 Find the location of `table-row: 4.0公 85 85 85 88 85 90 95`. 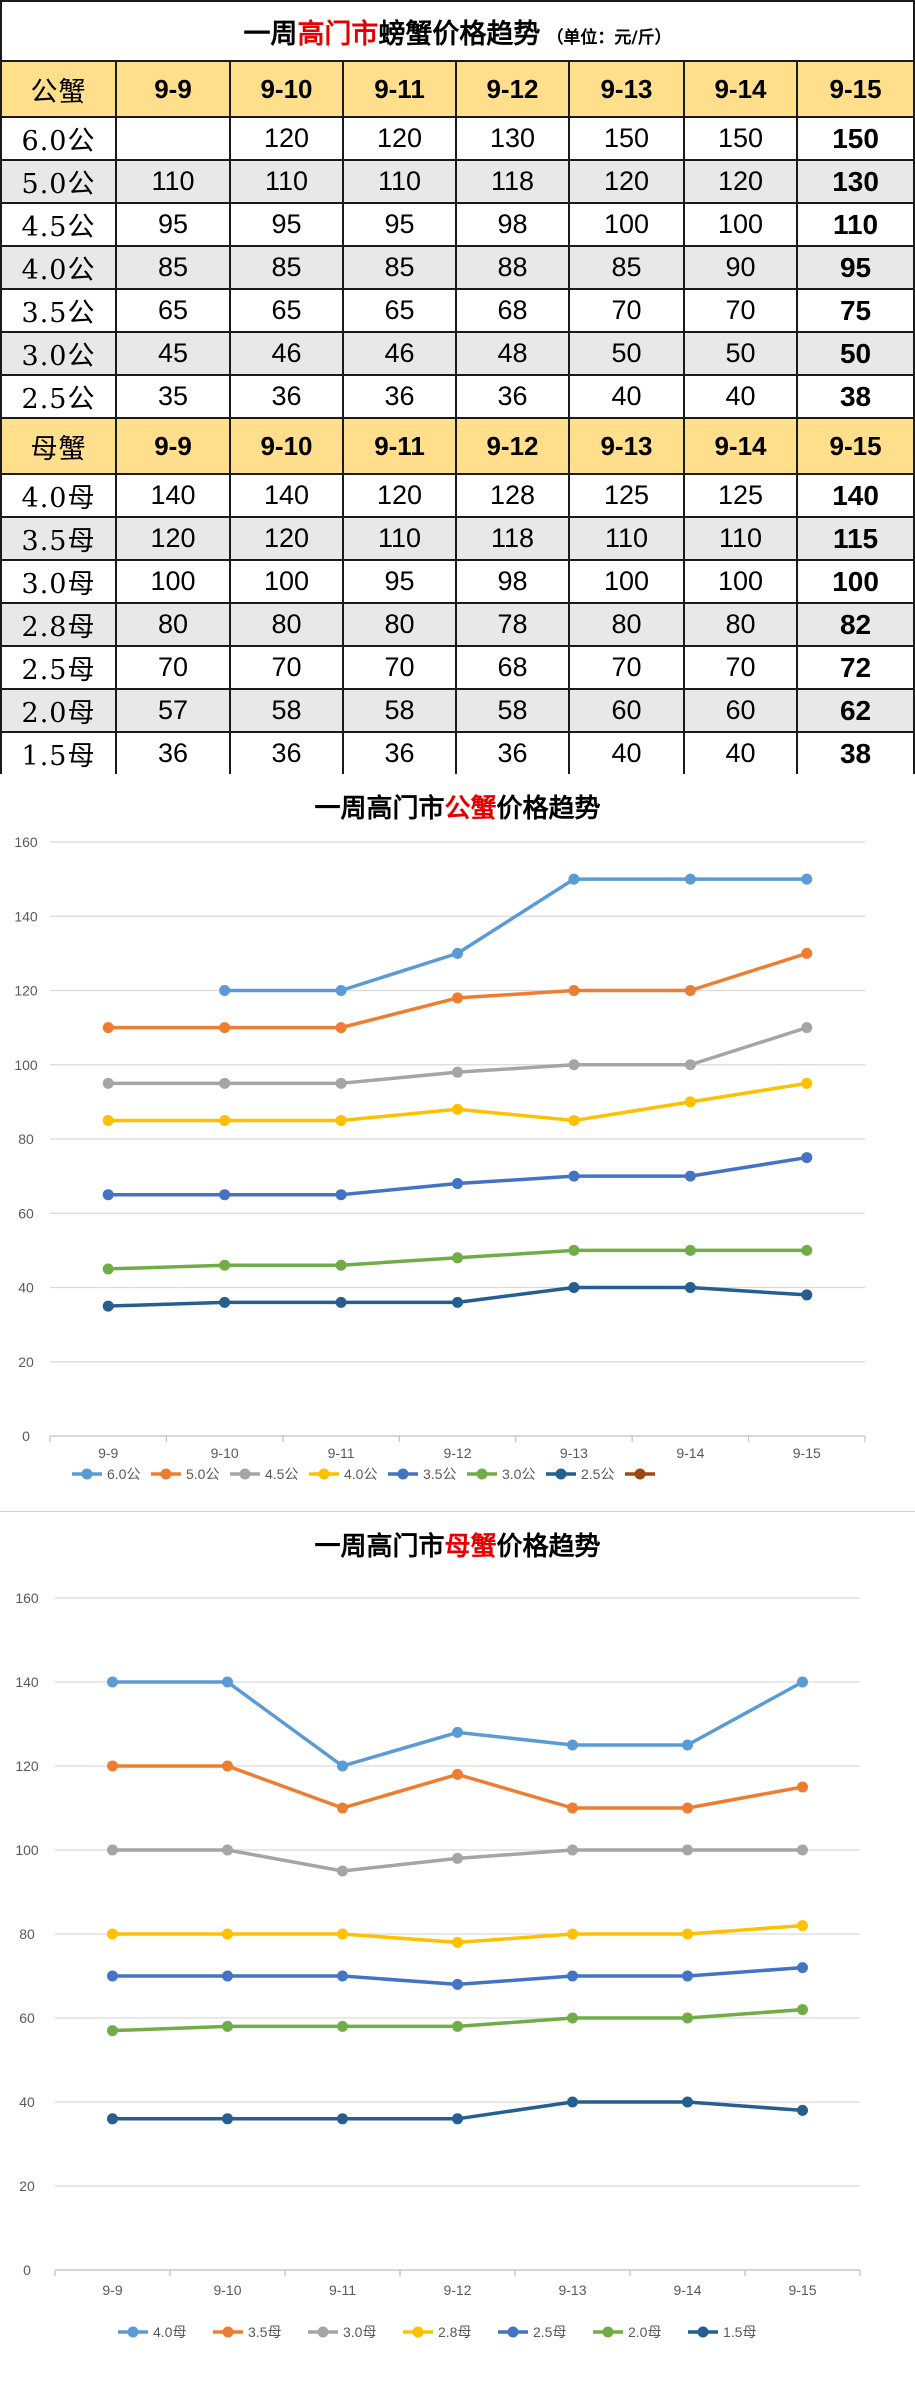

table-row: 4.0公 85 85 85 88 85 90 95 is located at coordinates (457, 267).